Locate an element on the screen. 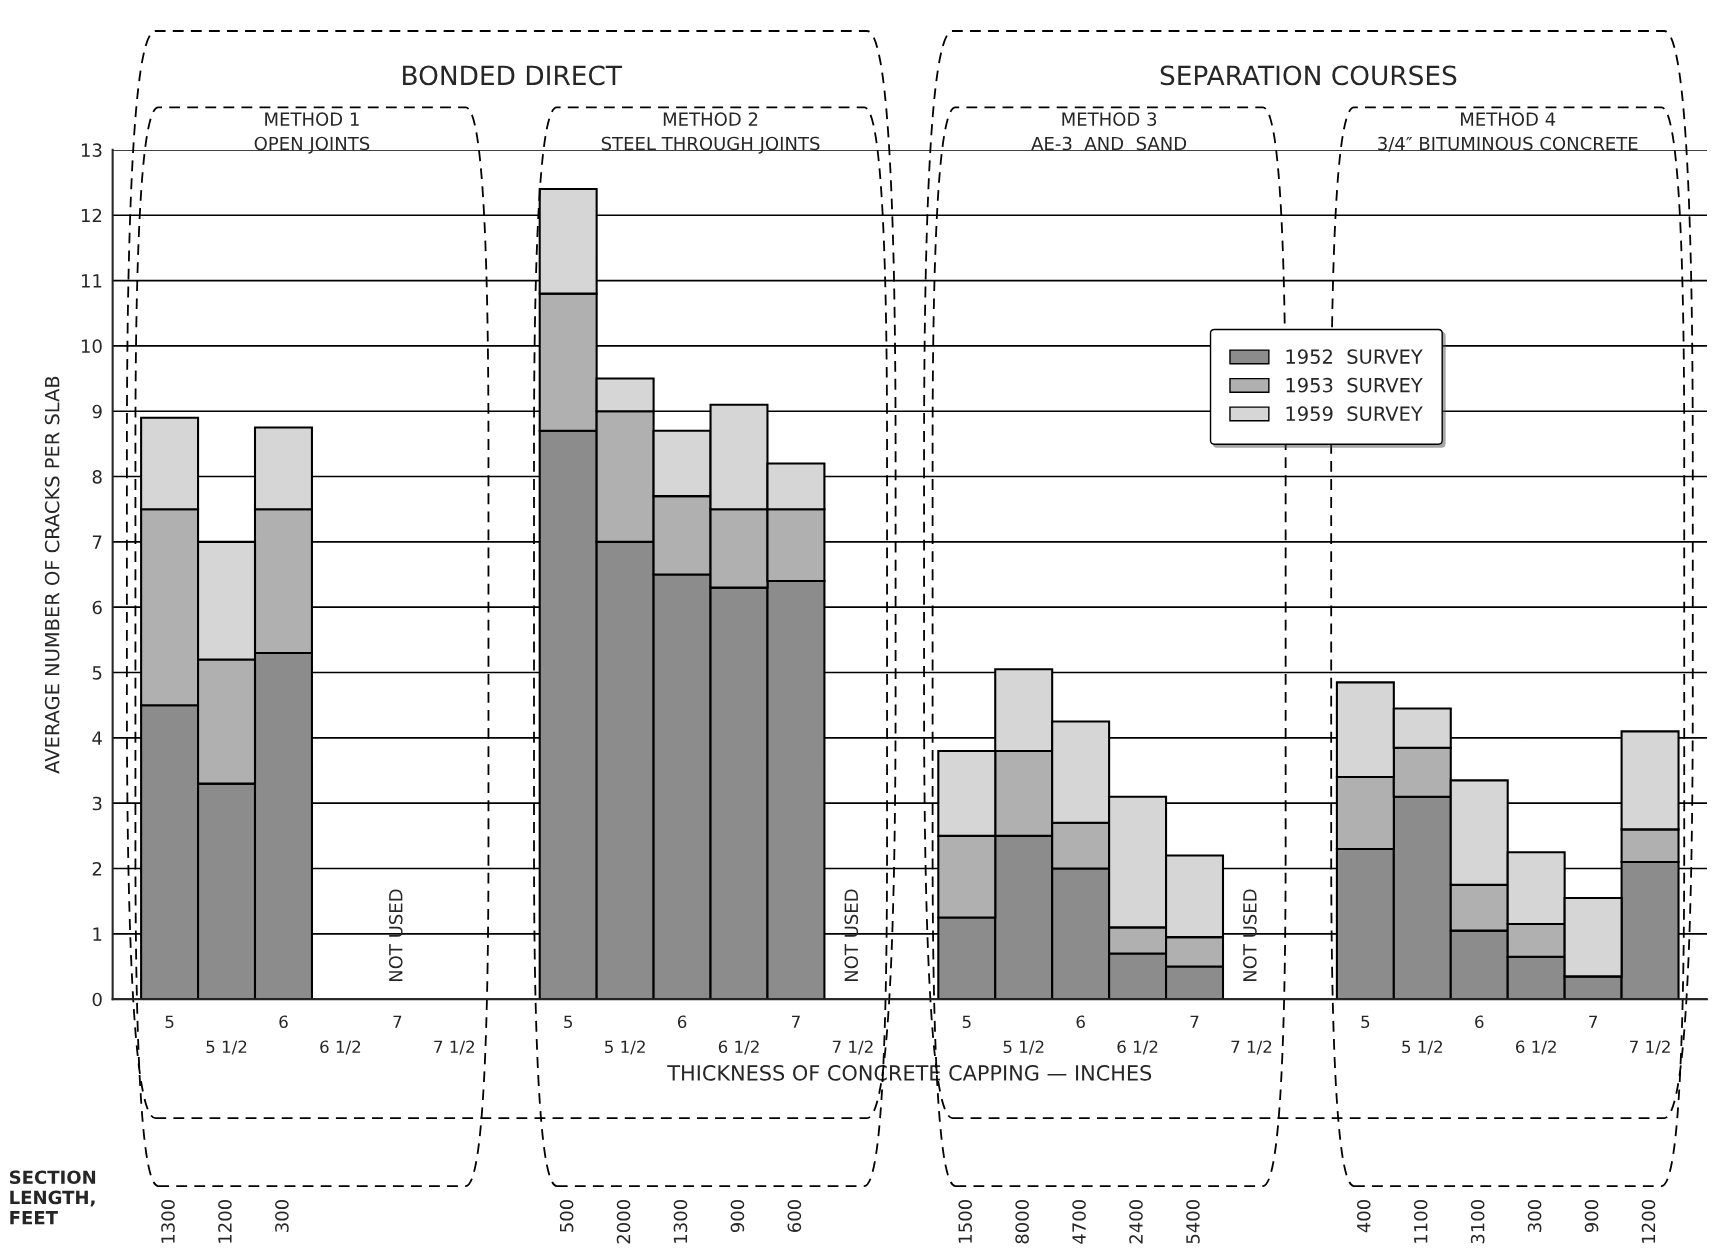 The height and width of the screenshot is (1249, 1733). y-tick-label: 13 is located at coordinates (91, 150).